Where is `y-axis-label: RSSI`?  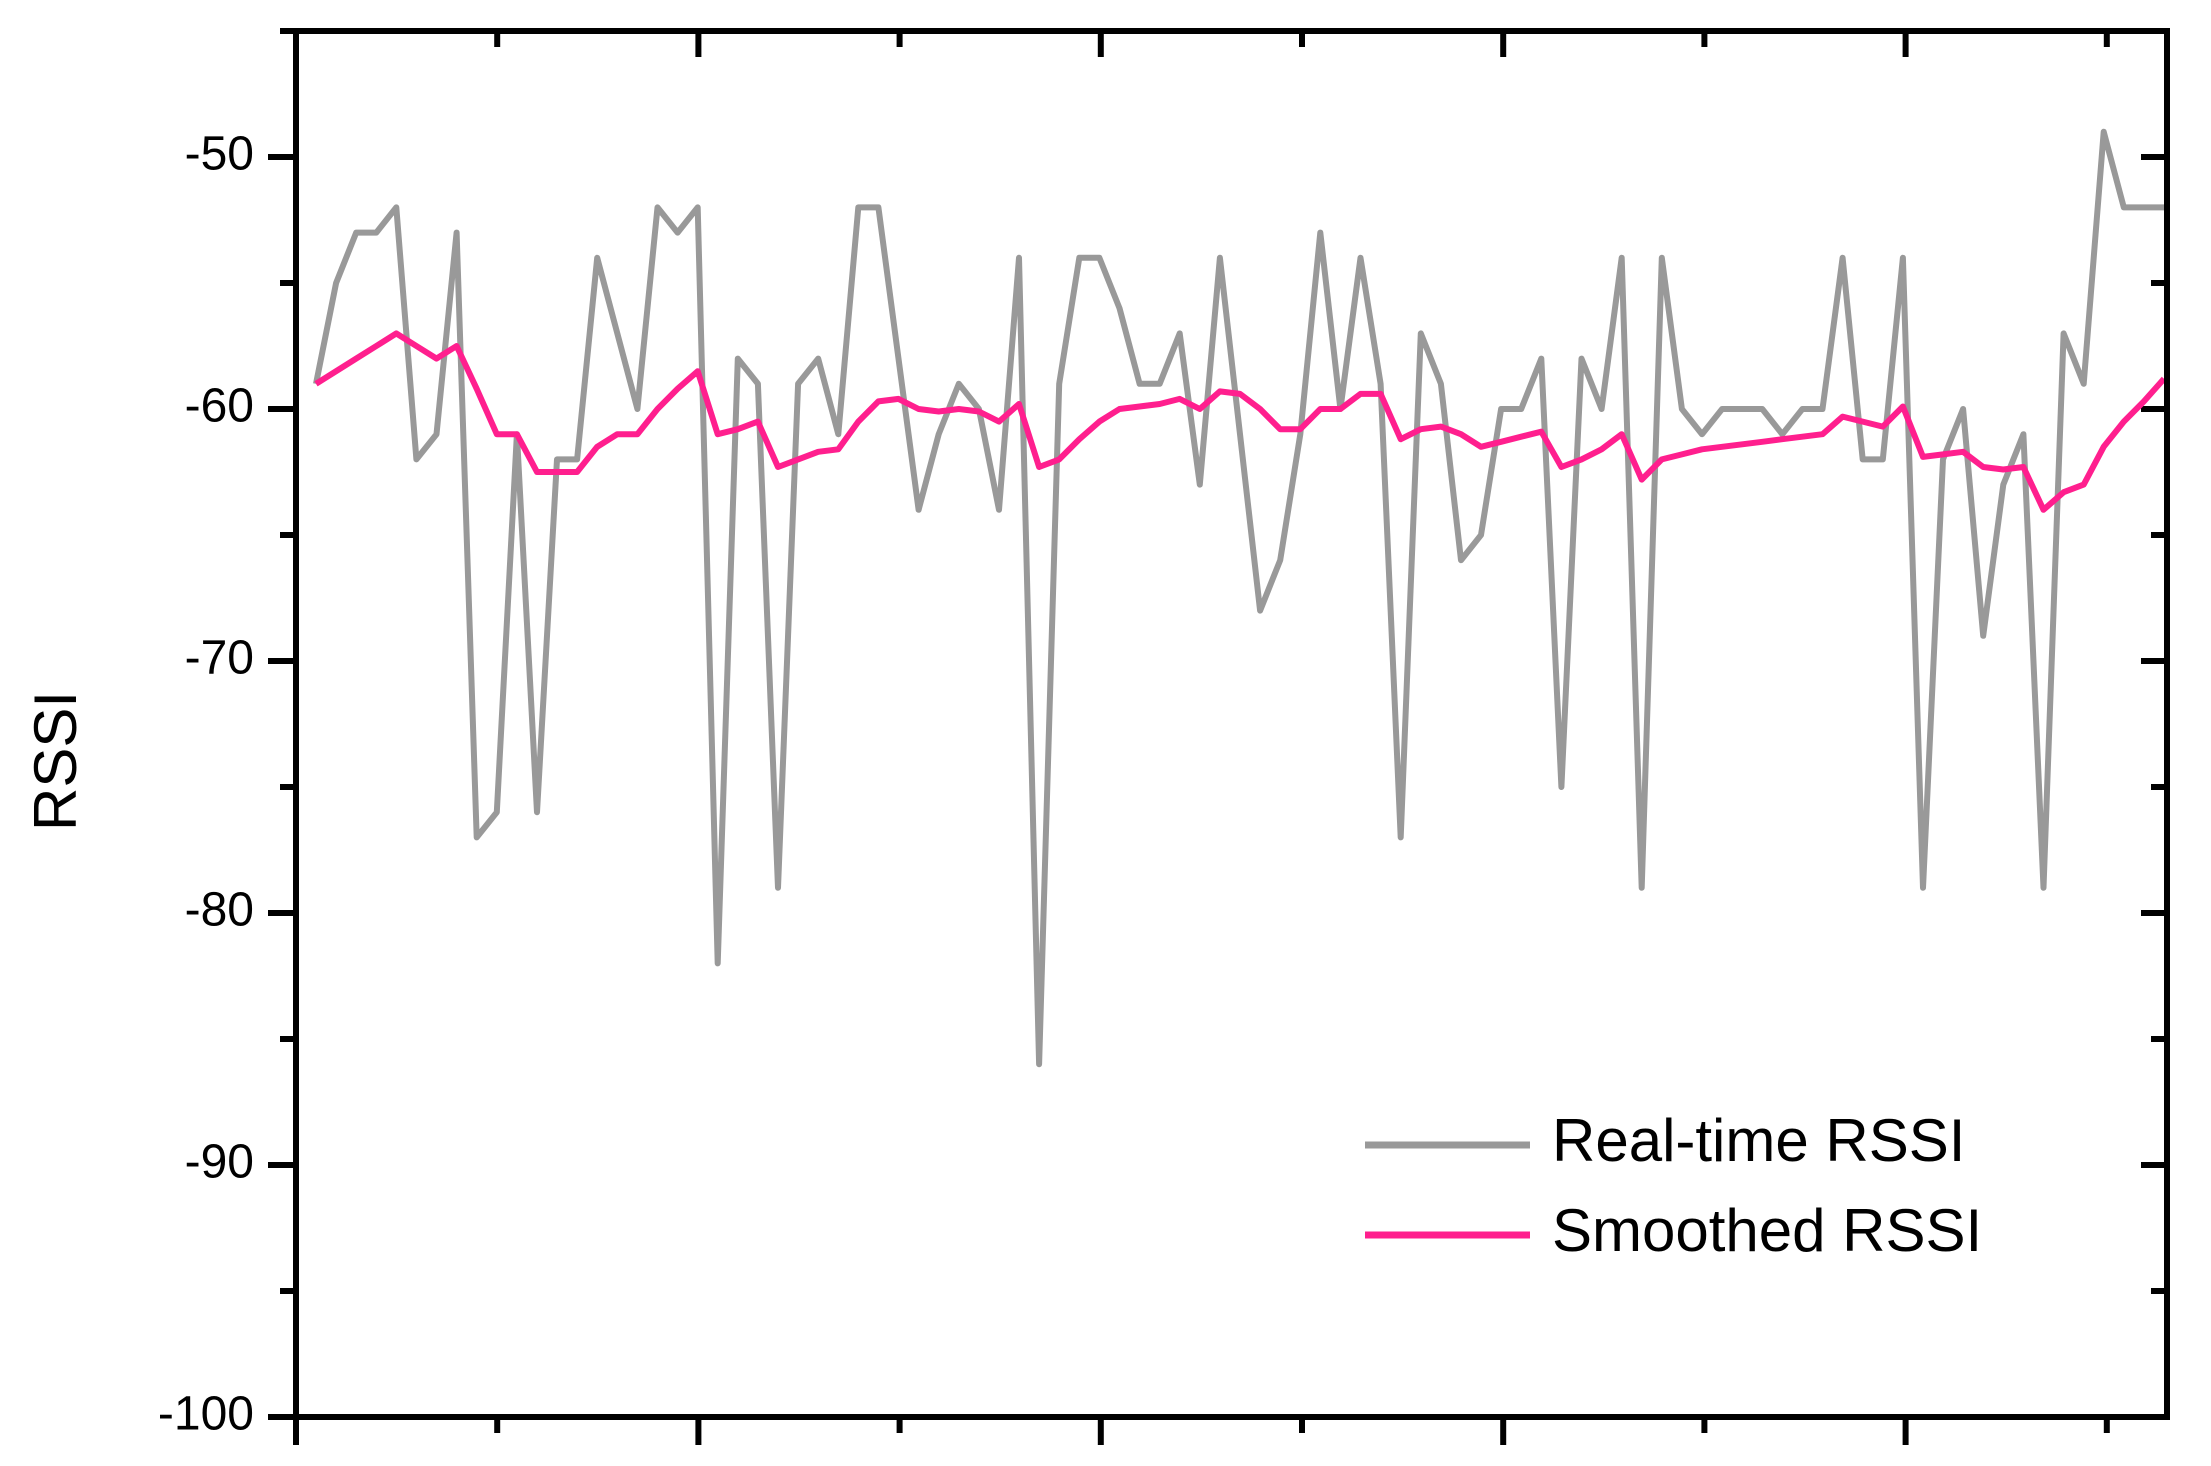
y-axis-label: RSSI is located at coordinates (55, 761).